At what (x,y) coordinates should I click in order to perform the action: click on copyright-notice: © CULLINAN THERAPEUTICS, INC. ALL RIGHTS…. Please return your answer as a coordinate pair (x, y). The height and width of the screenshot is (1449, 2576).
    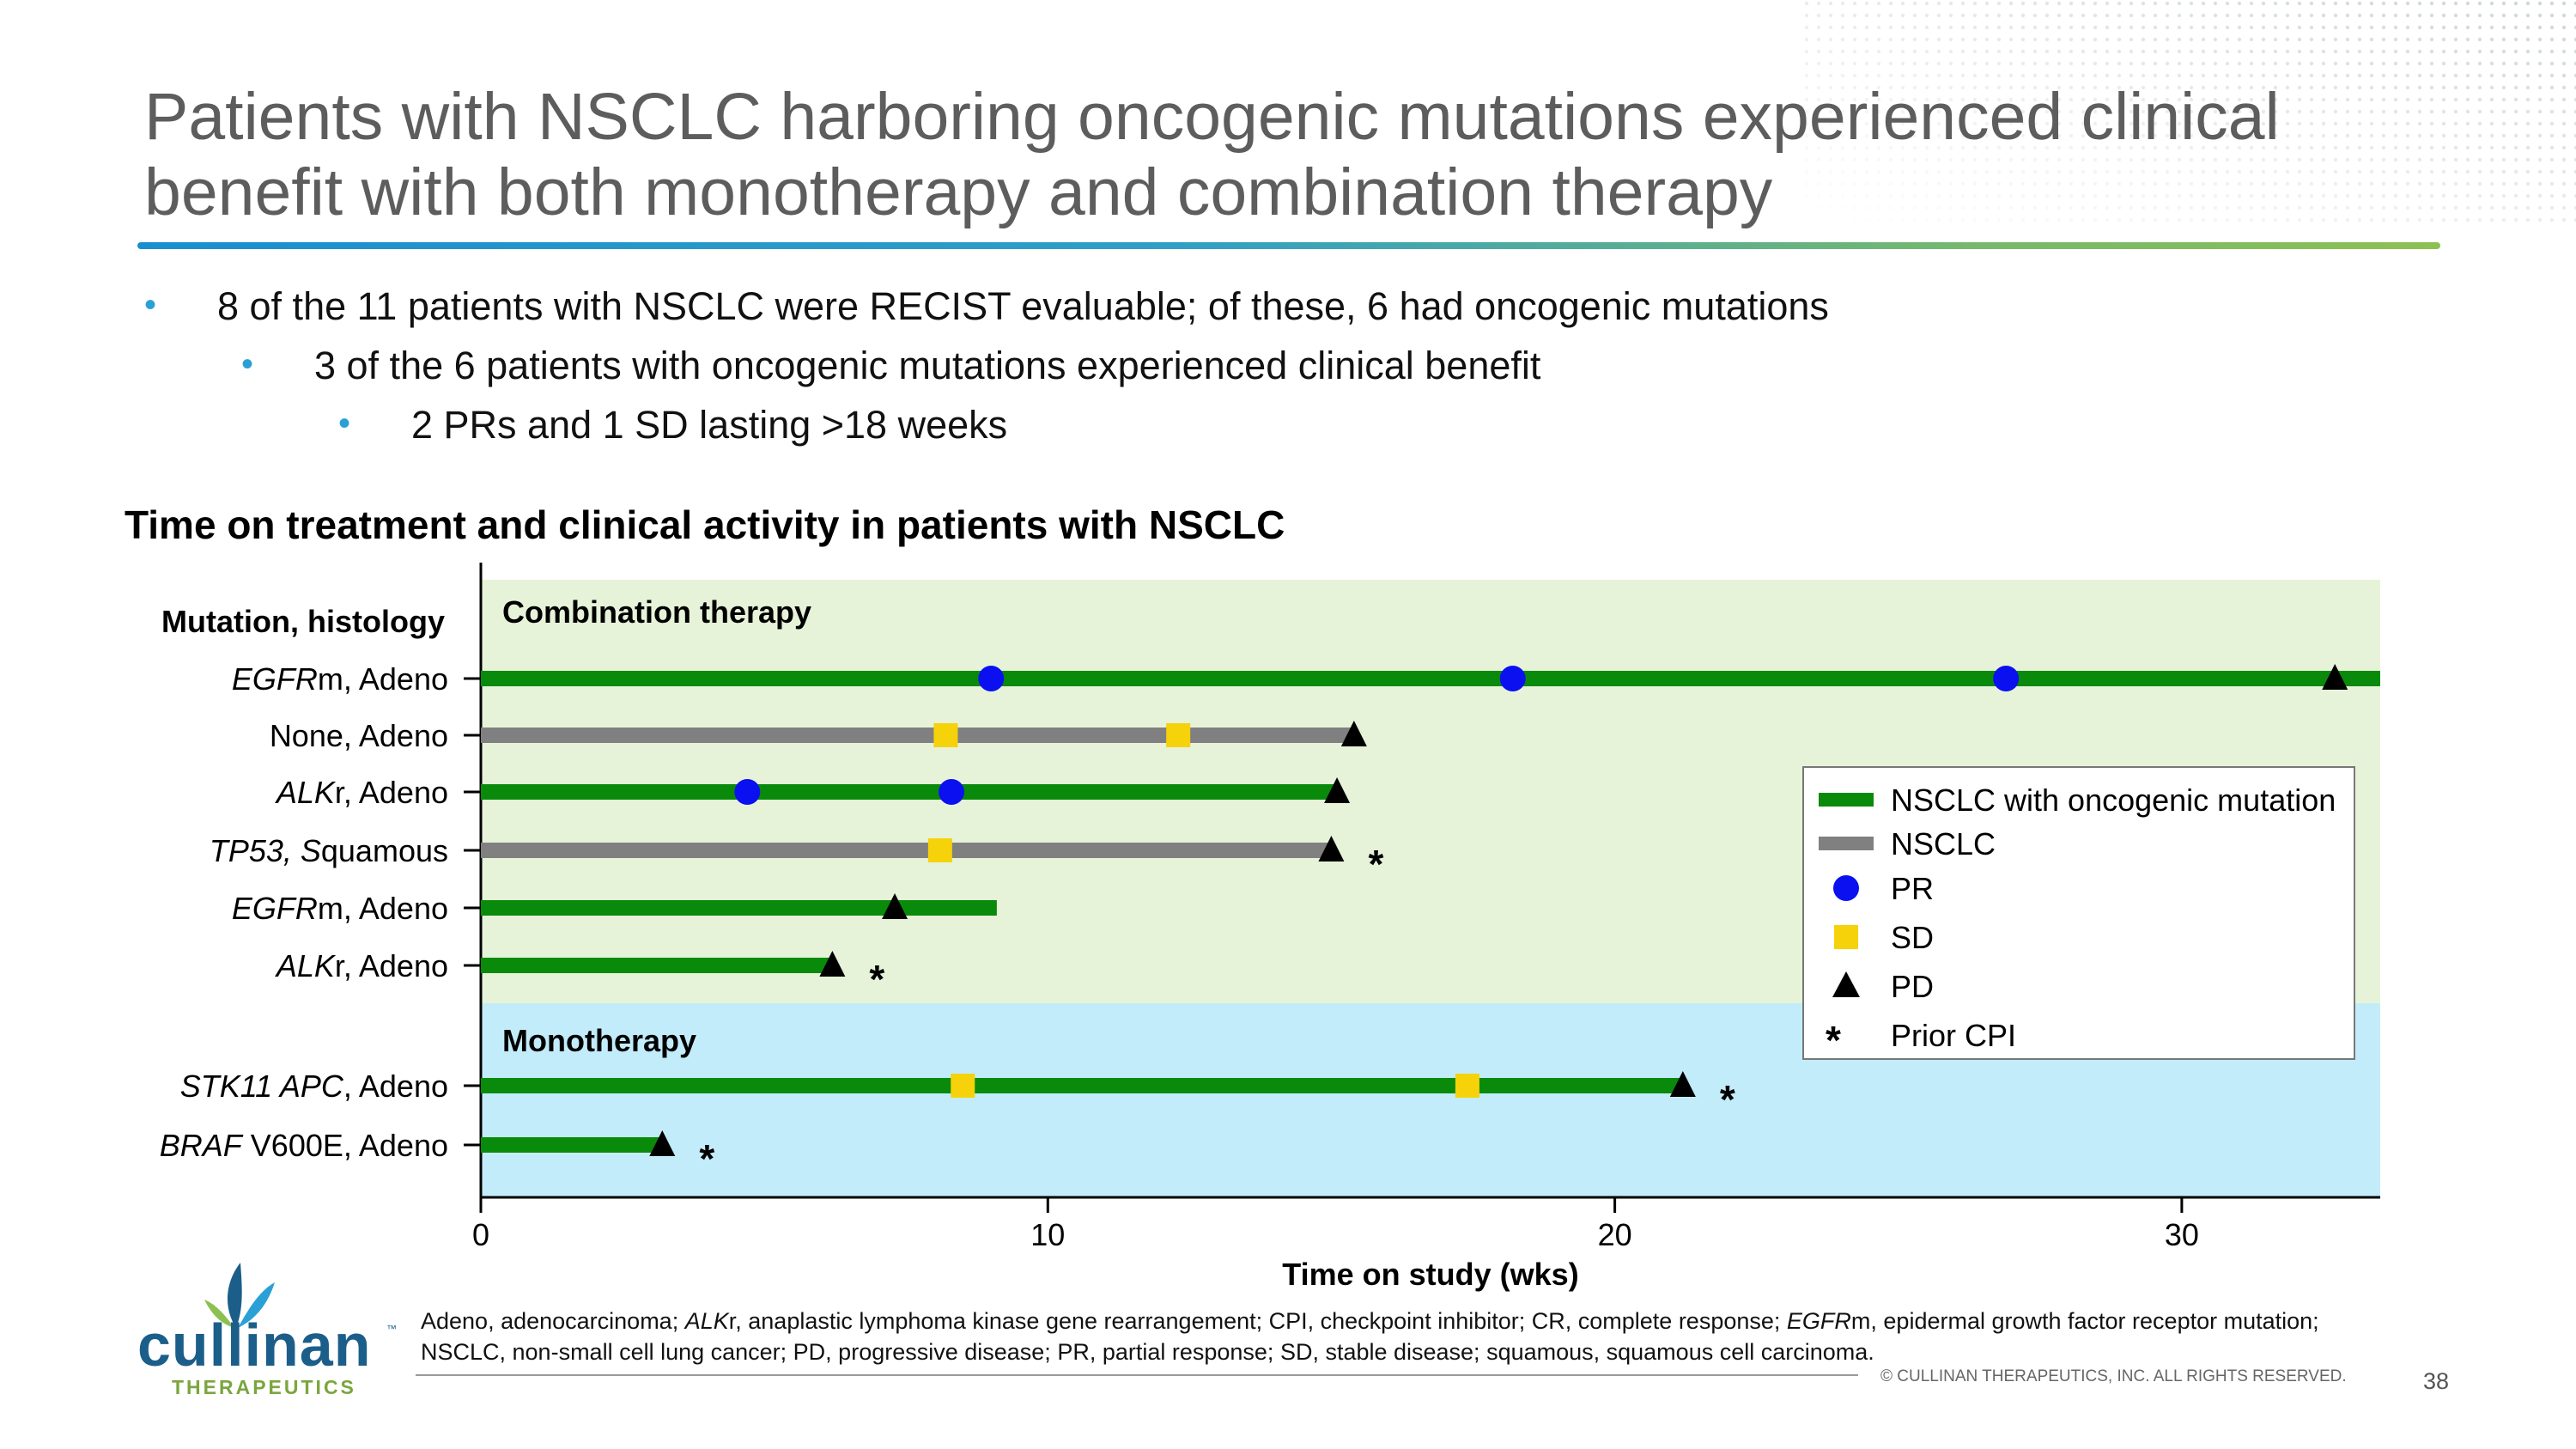
    Looking at the image, I should click on (2113, 1376).